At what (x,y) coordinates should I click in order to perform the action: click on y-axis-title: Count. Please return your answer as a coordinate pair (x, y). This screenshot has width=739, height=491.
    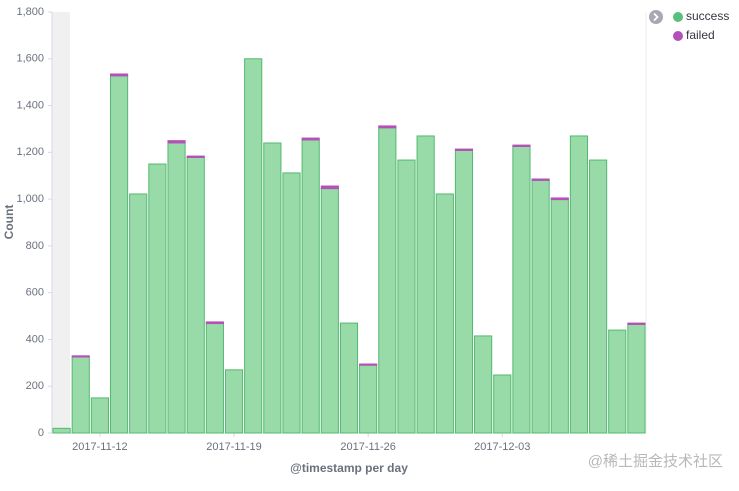
    Looking at the image, I should click on (9, 222).